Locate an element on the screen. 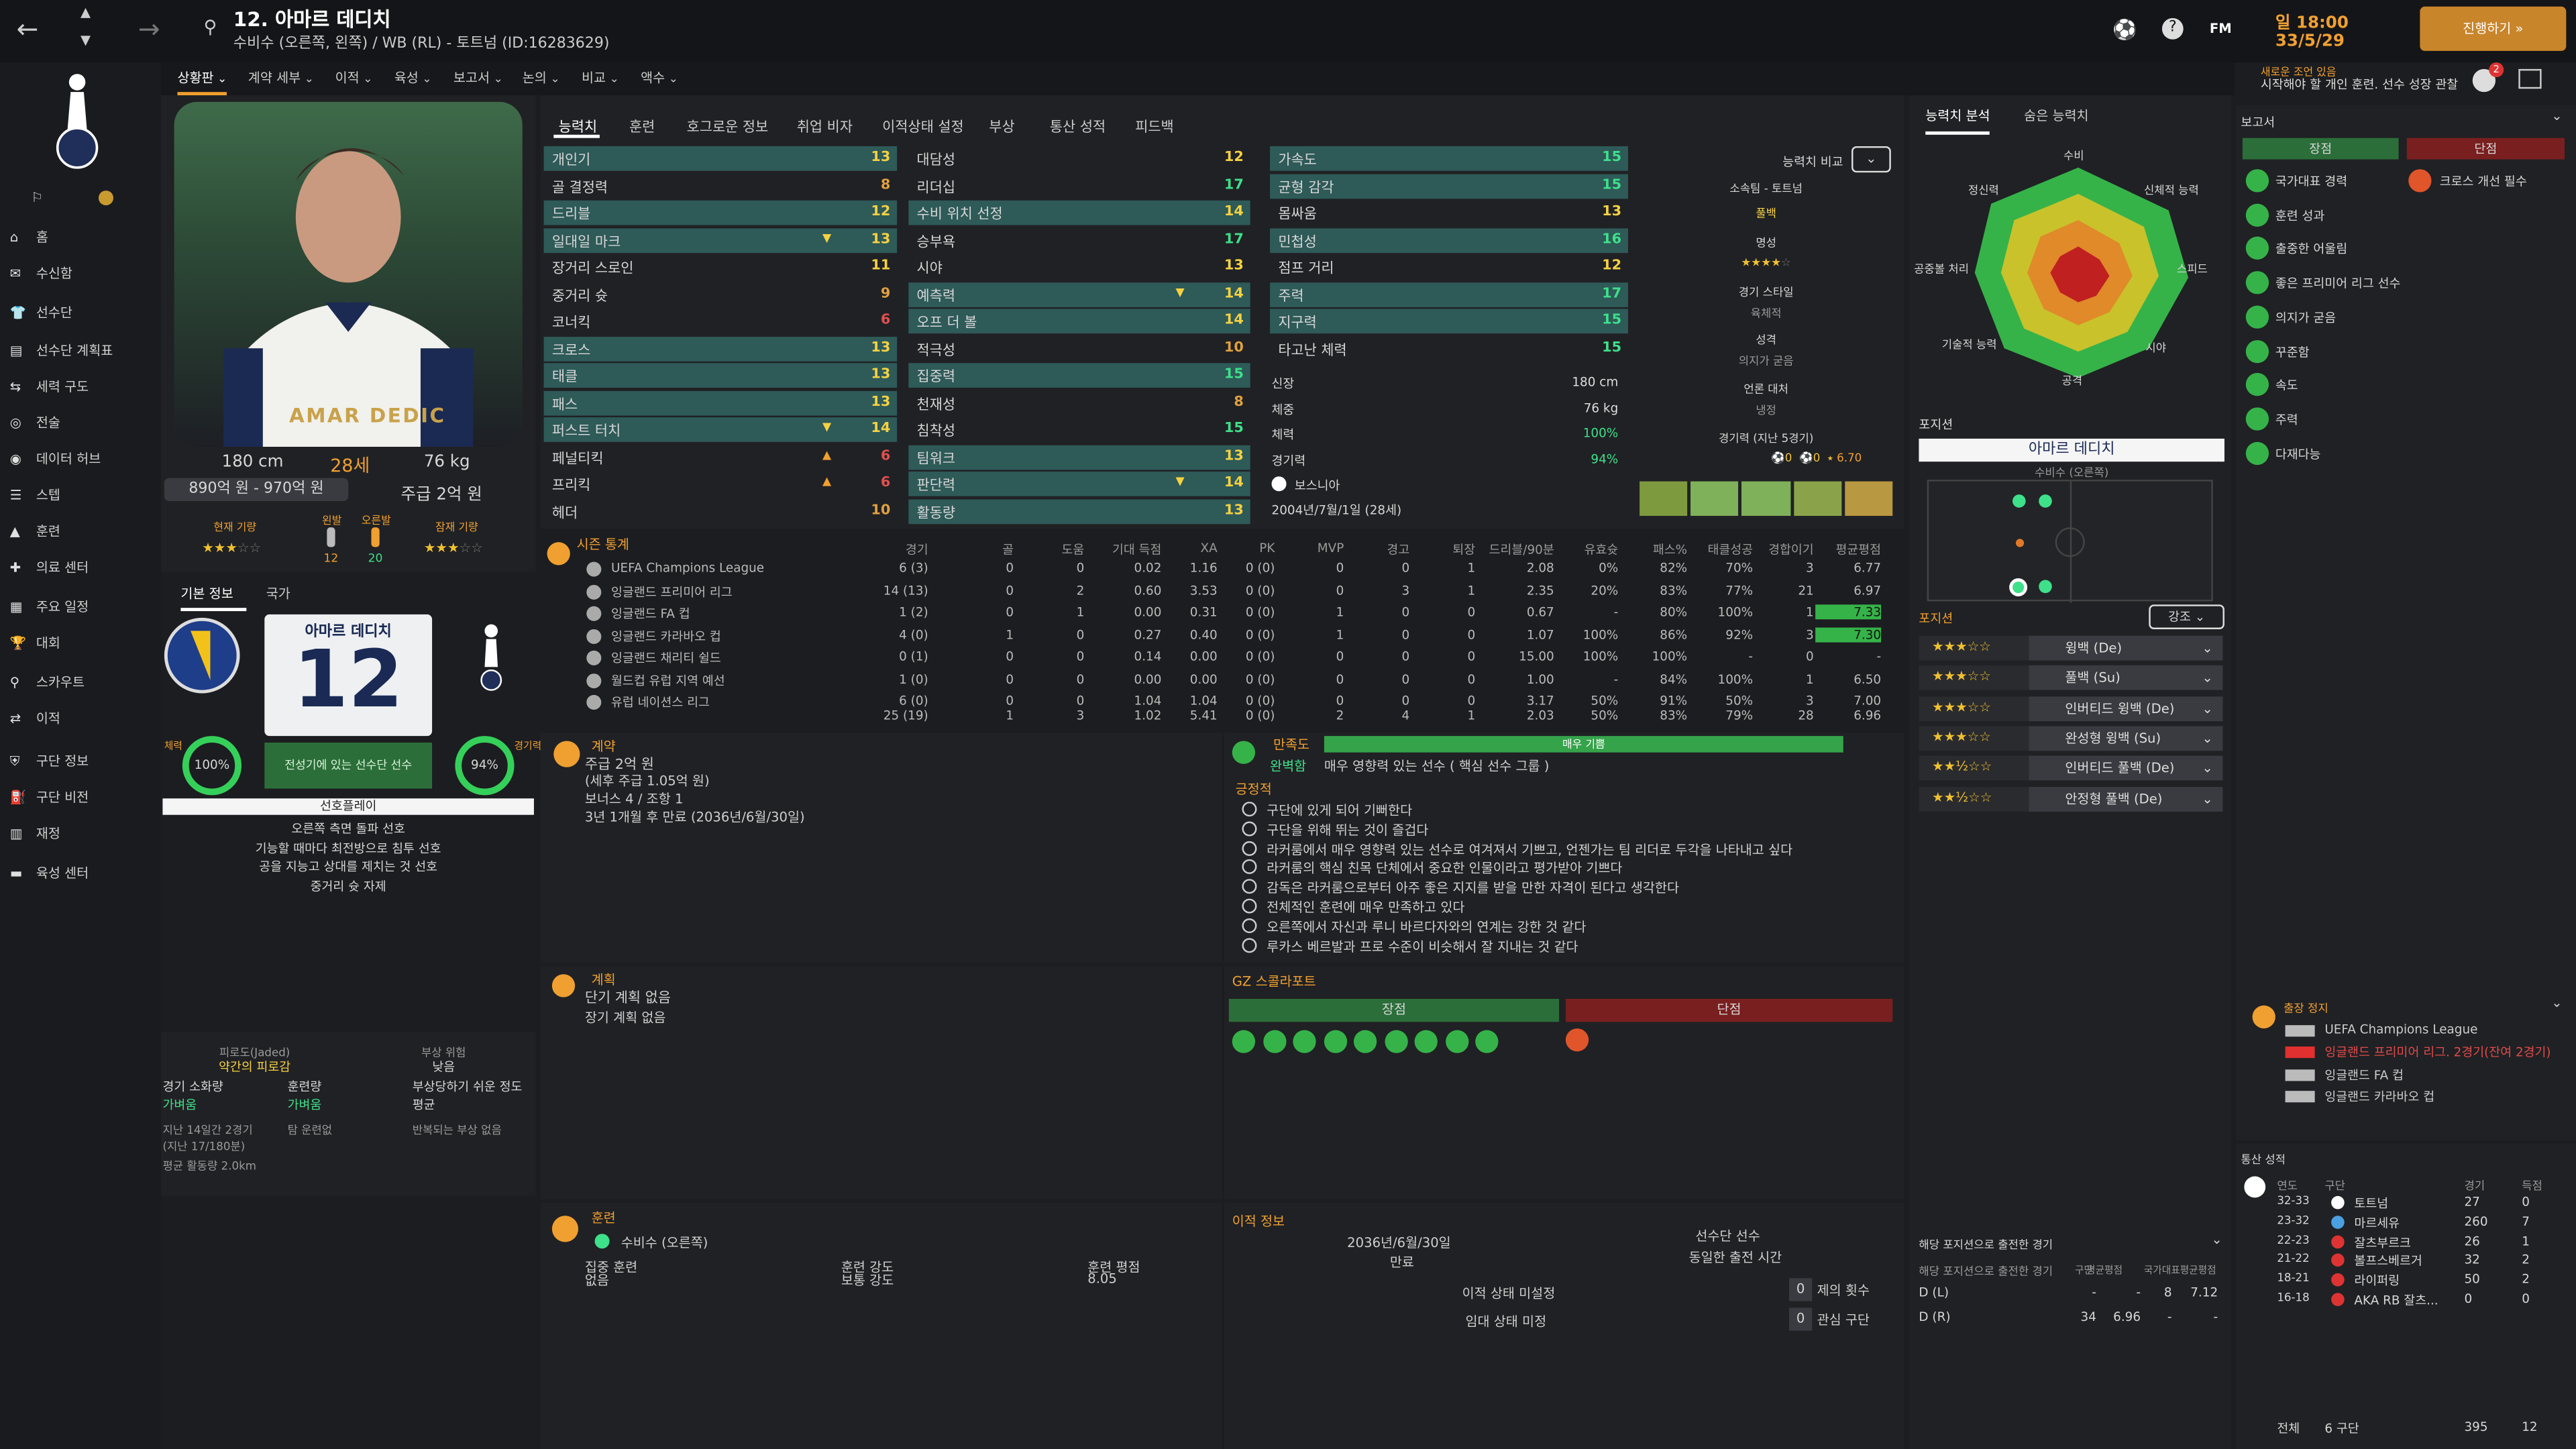 Image resolution: width=2576 pixels, height=1449 pixels. scout-title: GZ 스콜라포트 is located at coordinates (1274, 981).